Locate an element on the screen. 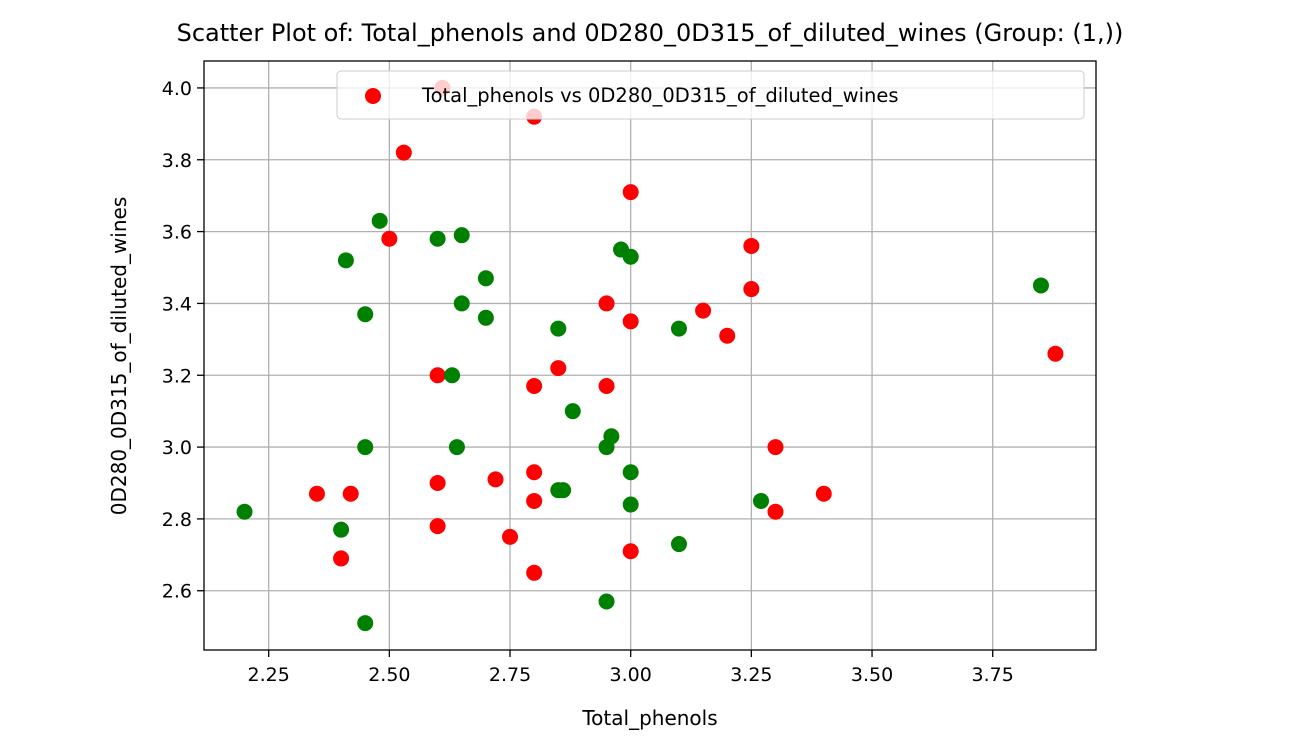  legend-marker is located at coordinates (373, 96).